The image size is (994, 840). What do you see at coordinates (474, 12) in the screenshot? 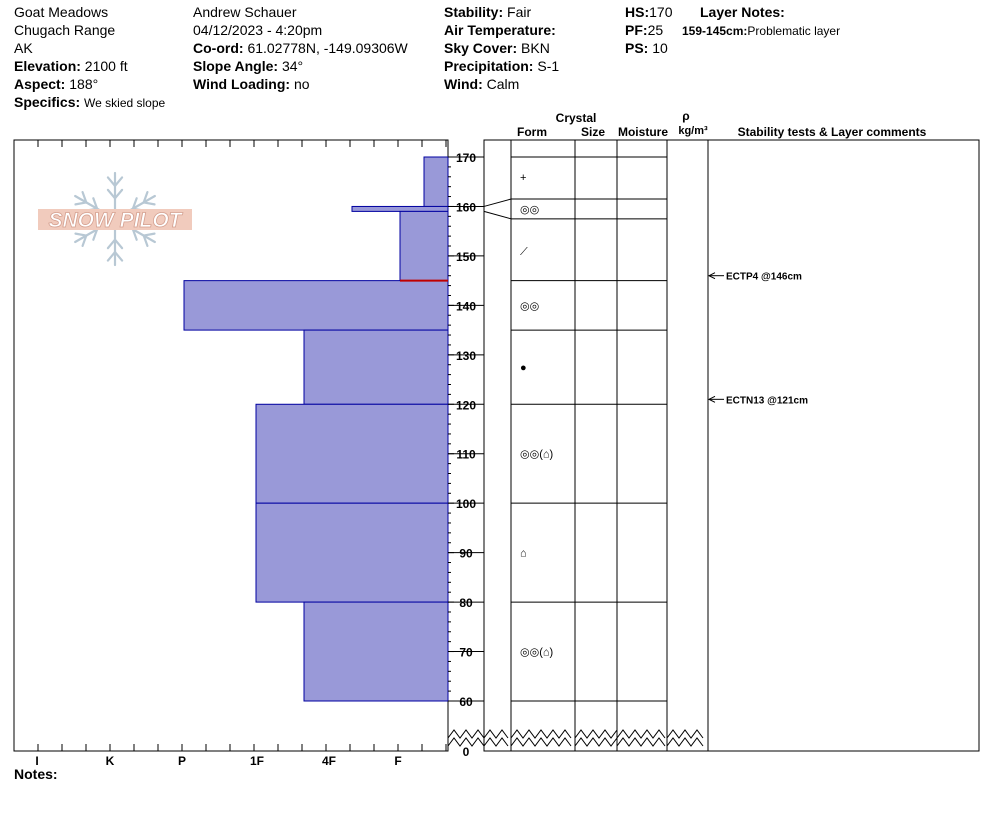
I see `stability-label: Stability:` at bounding box center [474, 12].